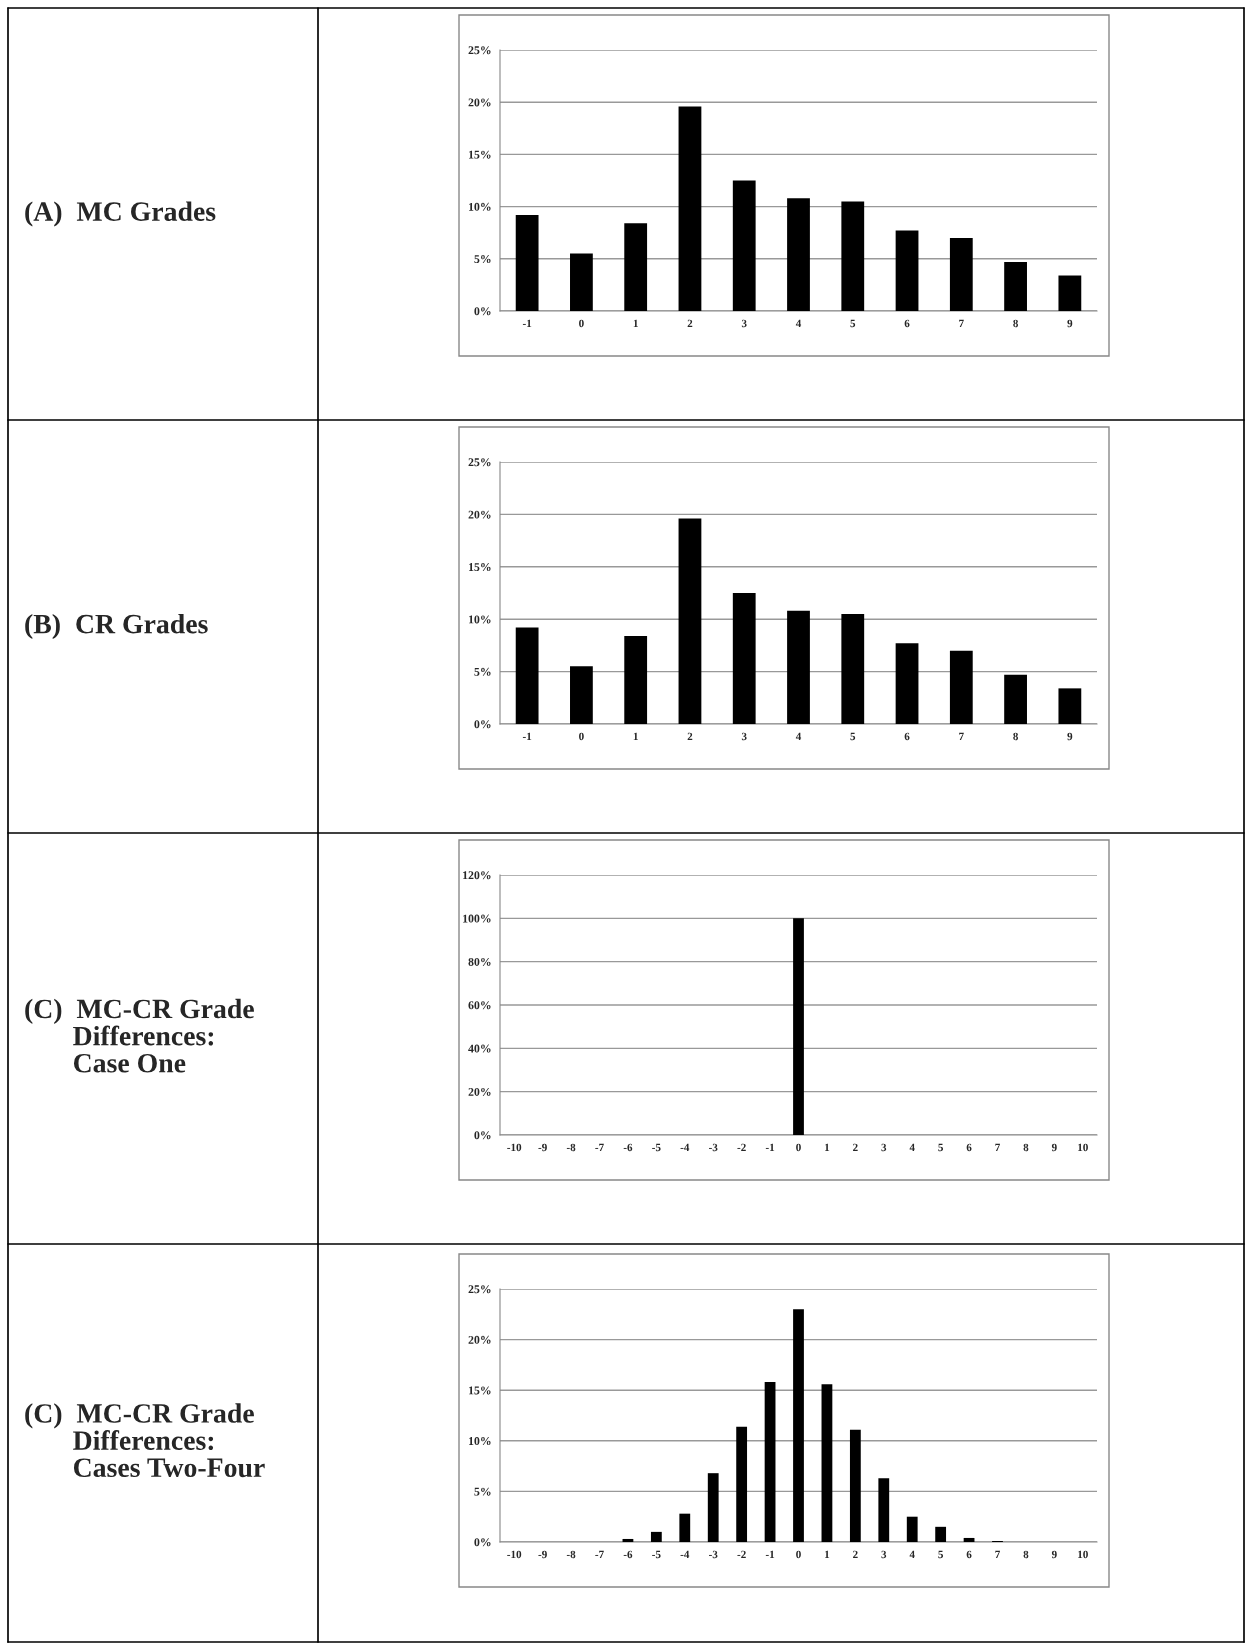 This screenshot has width=1250, height=1648. Describe the element at coordinates (480, 1441) in the screenshot. I see `y-tick-label: 10%` at that location.